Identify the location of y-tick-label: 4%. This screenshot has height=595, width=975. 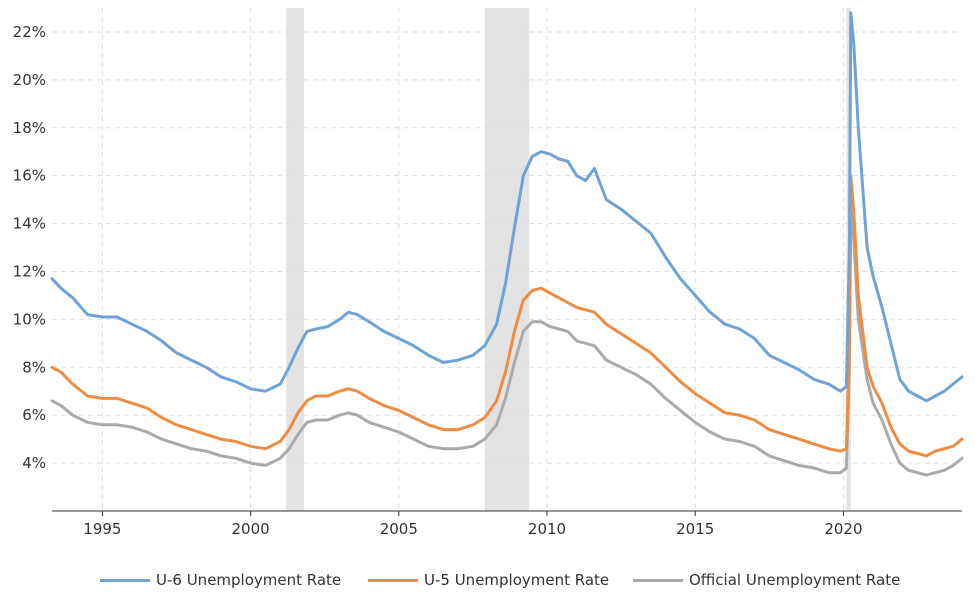
(34, 463).